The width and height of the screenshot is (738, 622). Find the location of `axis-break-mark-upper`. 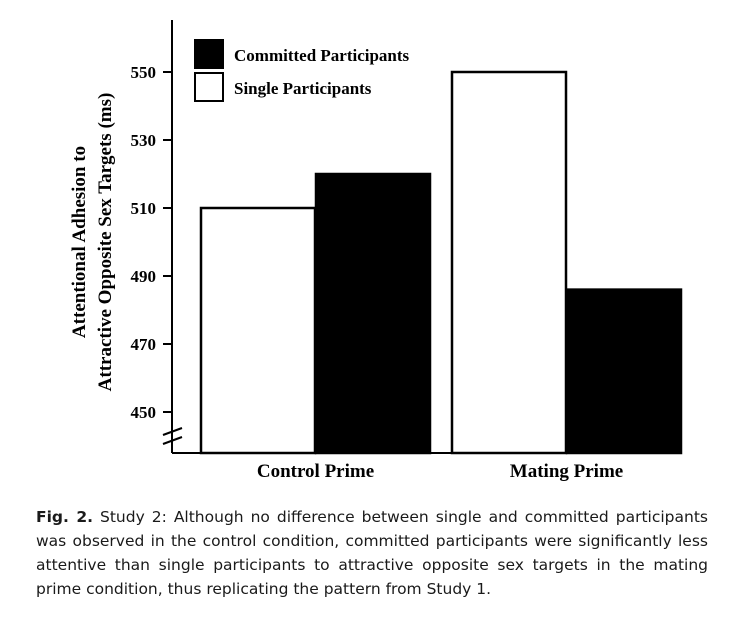

axis-break-mark-upper is located at coordinates (172, 431).